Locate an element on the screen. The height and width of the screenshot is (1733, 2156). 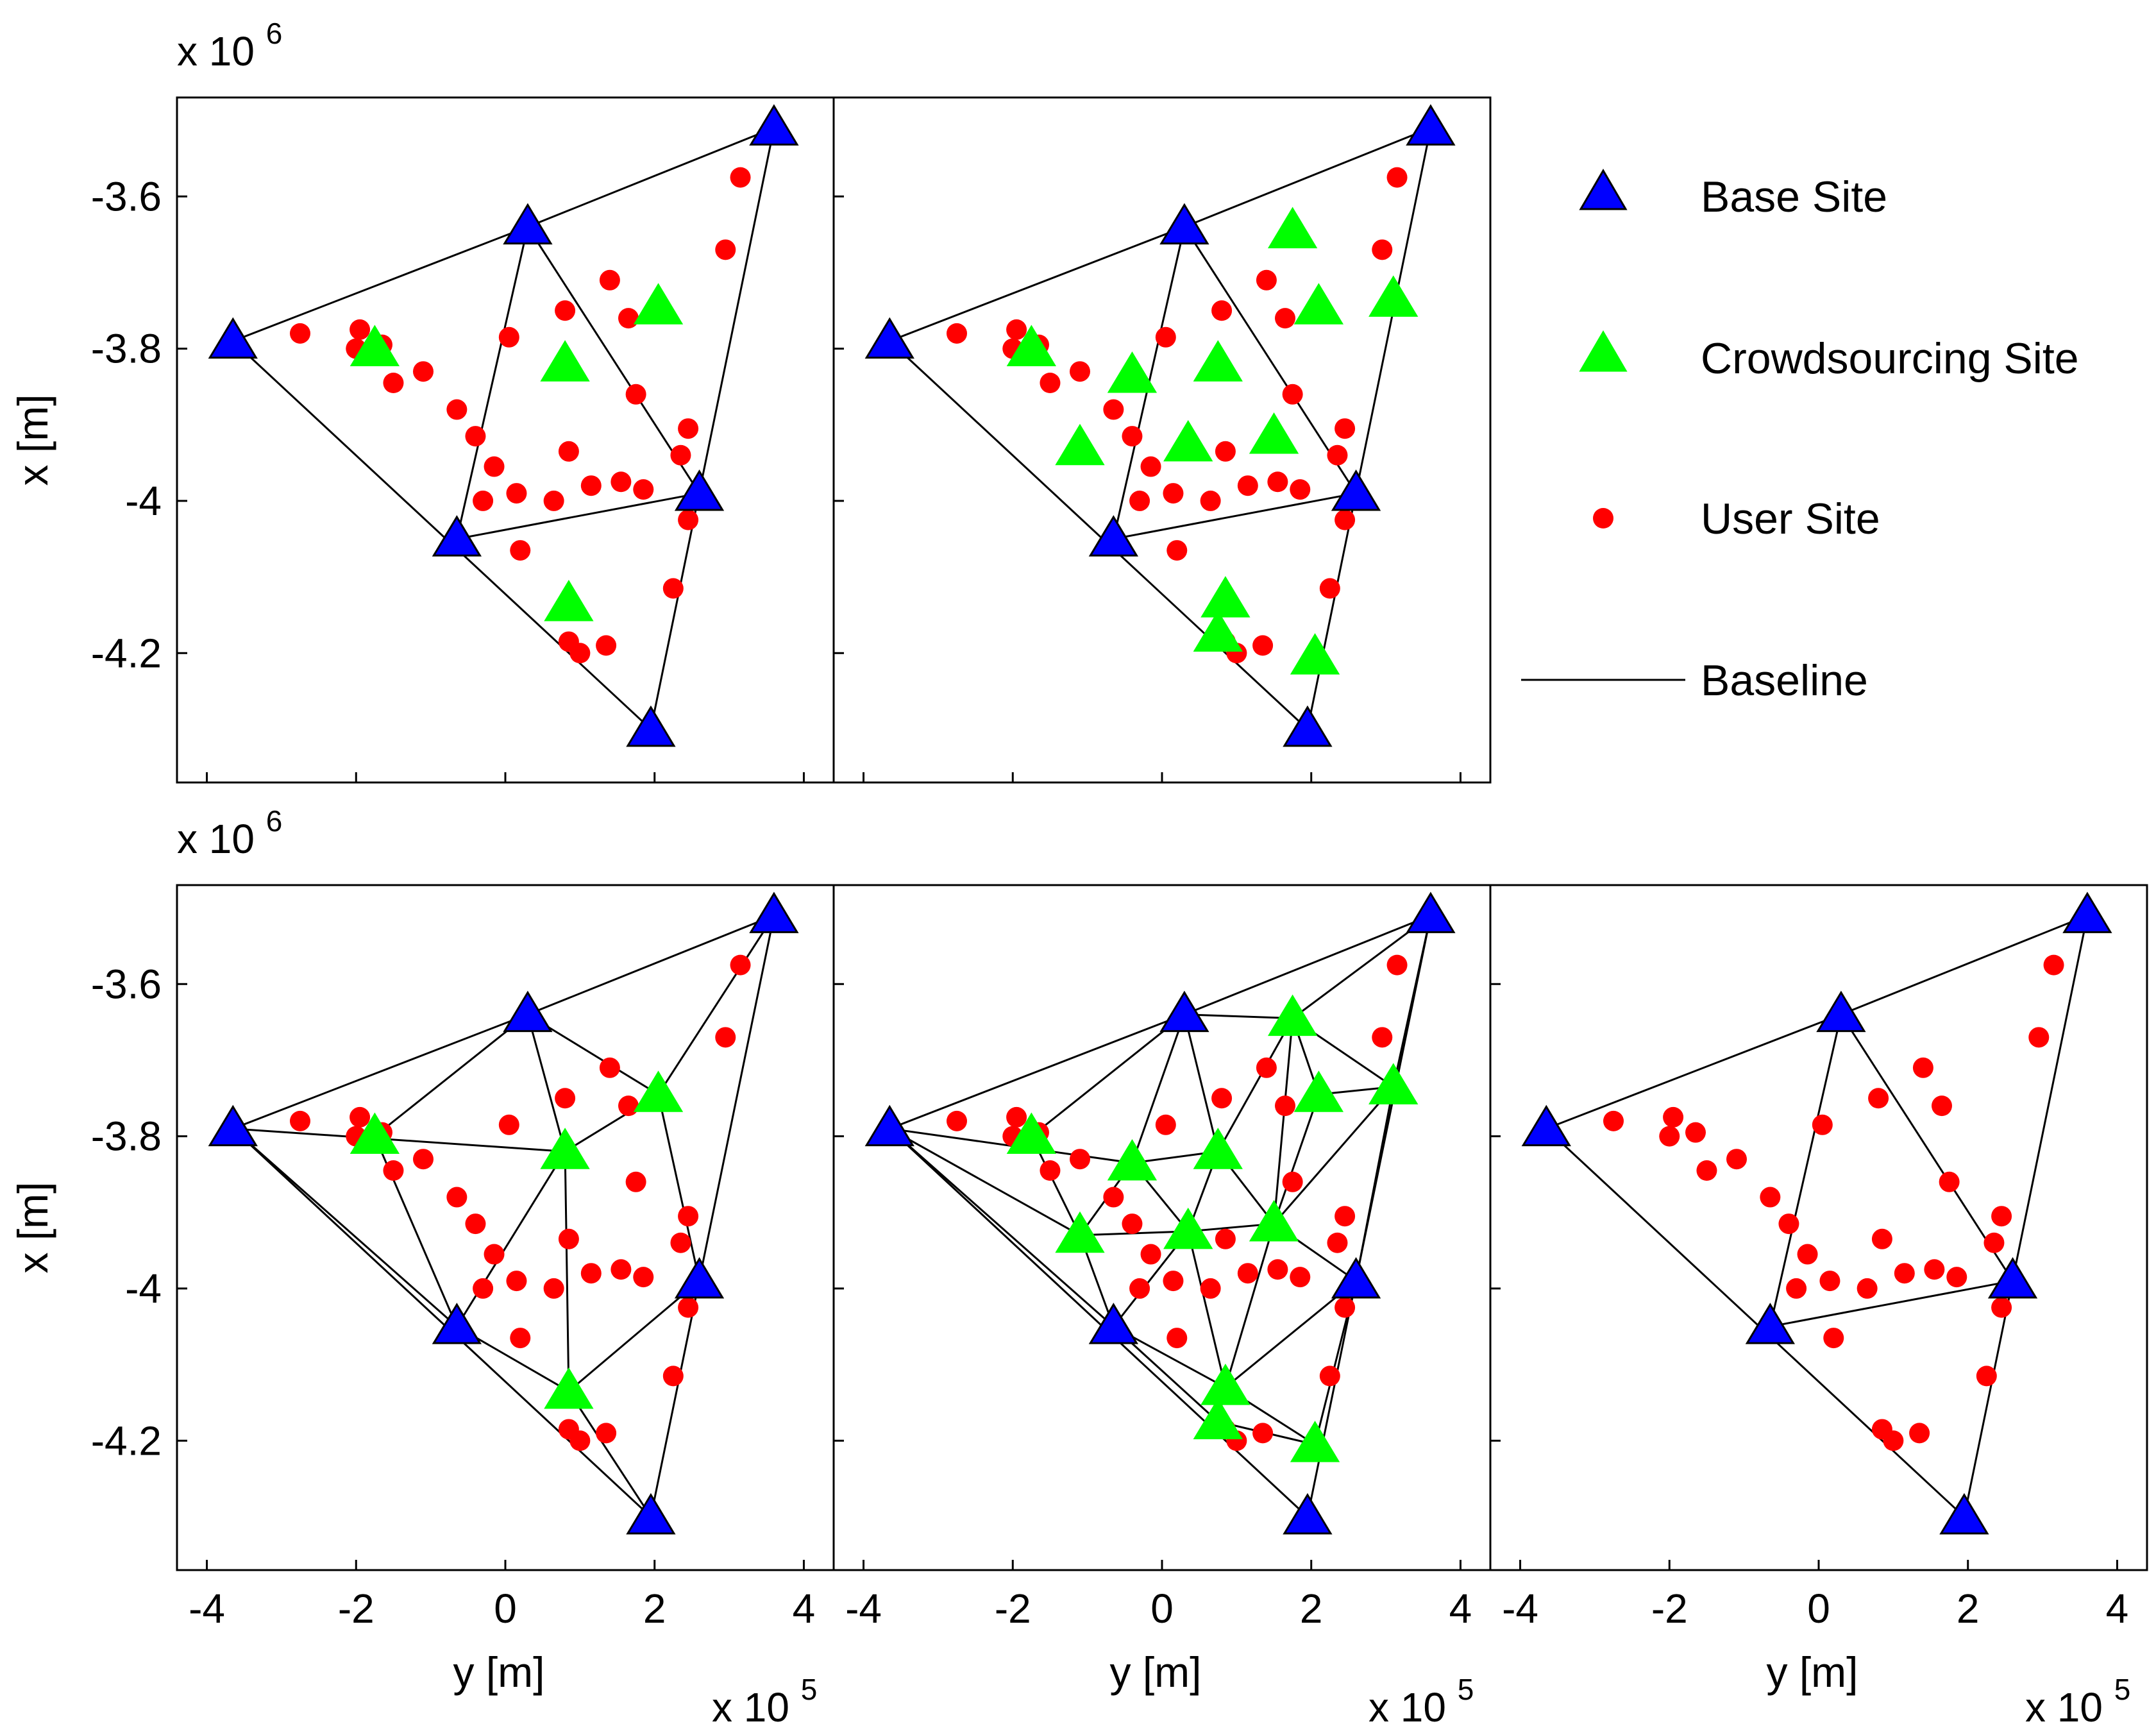
legend-base-label: Base Site is located at coordinates (1794, 197).